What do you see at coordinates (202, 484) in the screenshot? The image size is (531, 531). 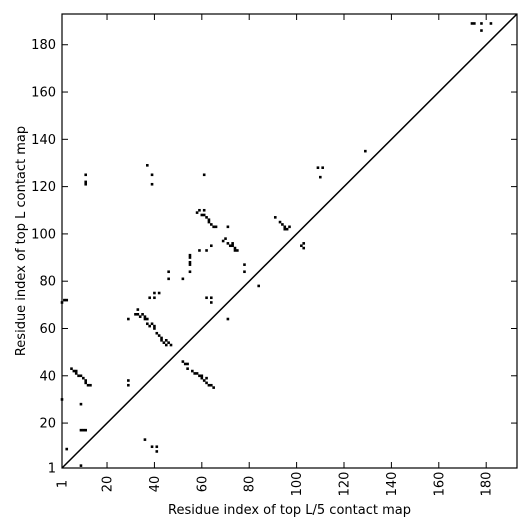 I see `x-tick-label: 60` at bounding box center [202, 484].